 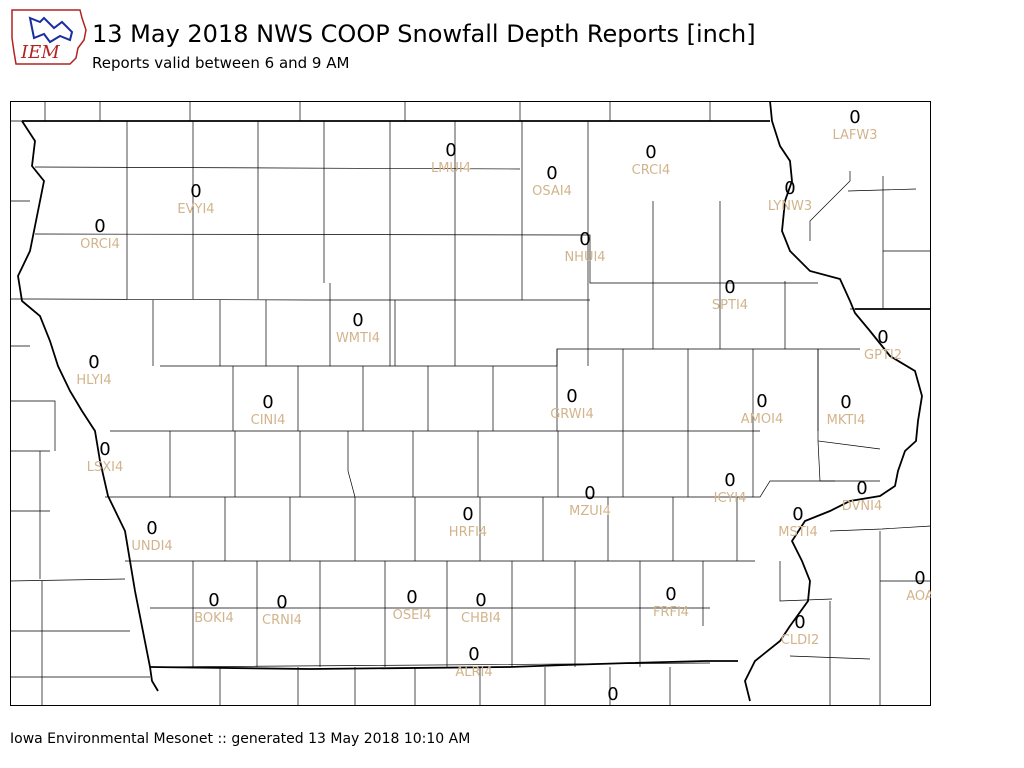 I want to click on station-dowm7: 0DOWM7, so click(x=613, y=695).